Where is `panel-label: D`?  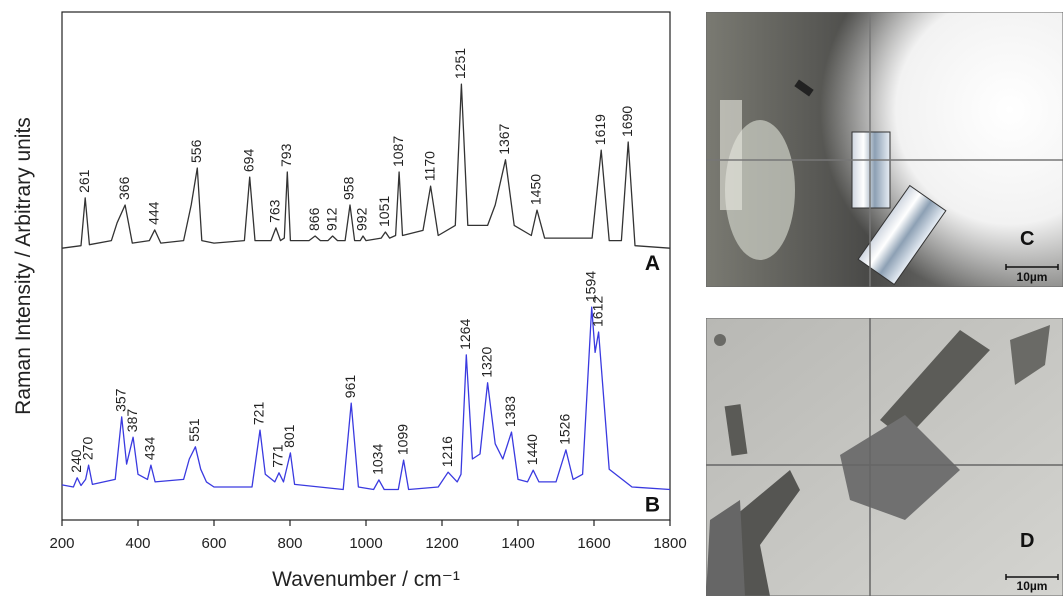
panel-label: D is located at coordinates (1027, 541).